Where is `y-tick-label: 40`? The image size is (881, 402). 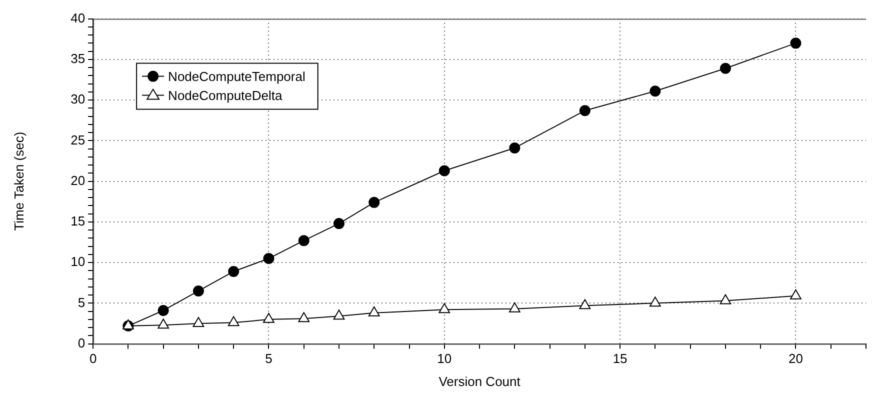 y-tick-label: 40 is located at coordinates (78, 18).